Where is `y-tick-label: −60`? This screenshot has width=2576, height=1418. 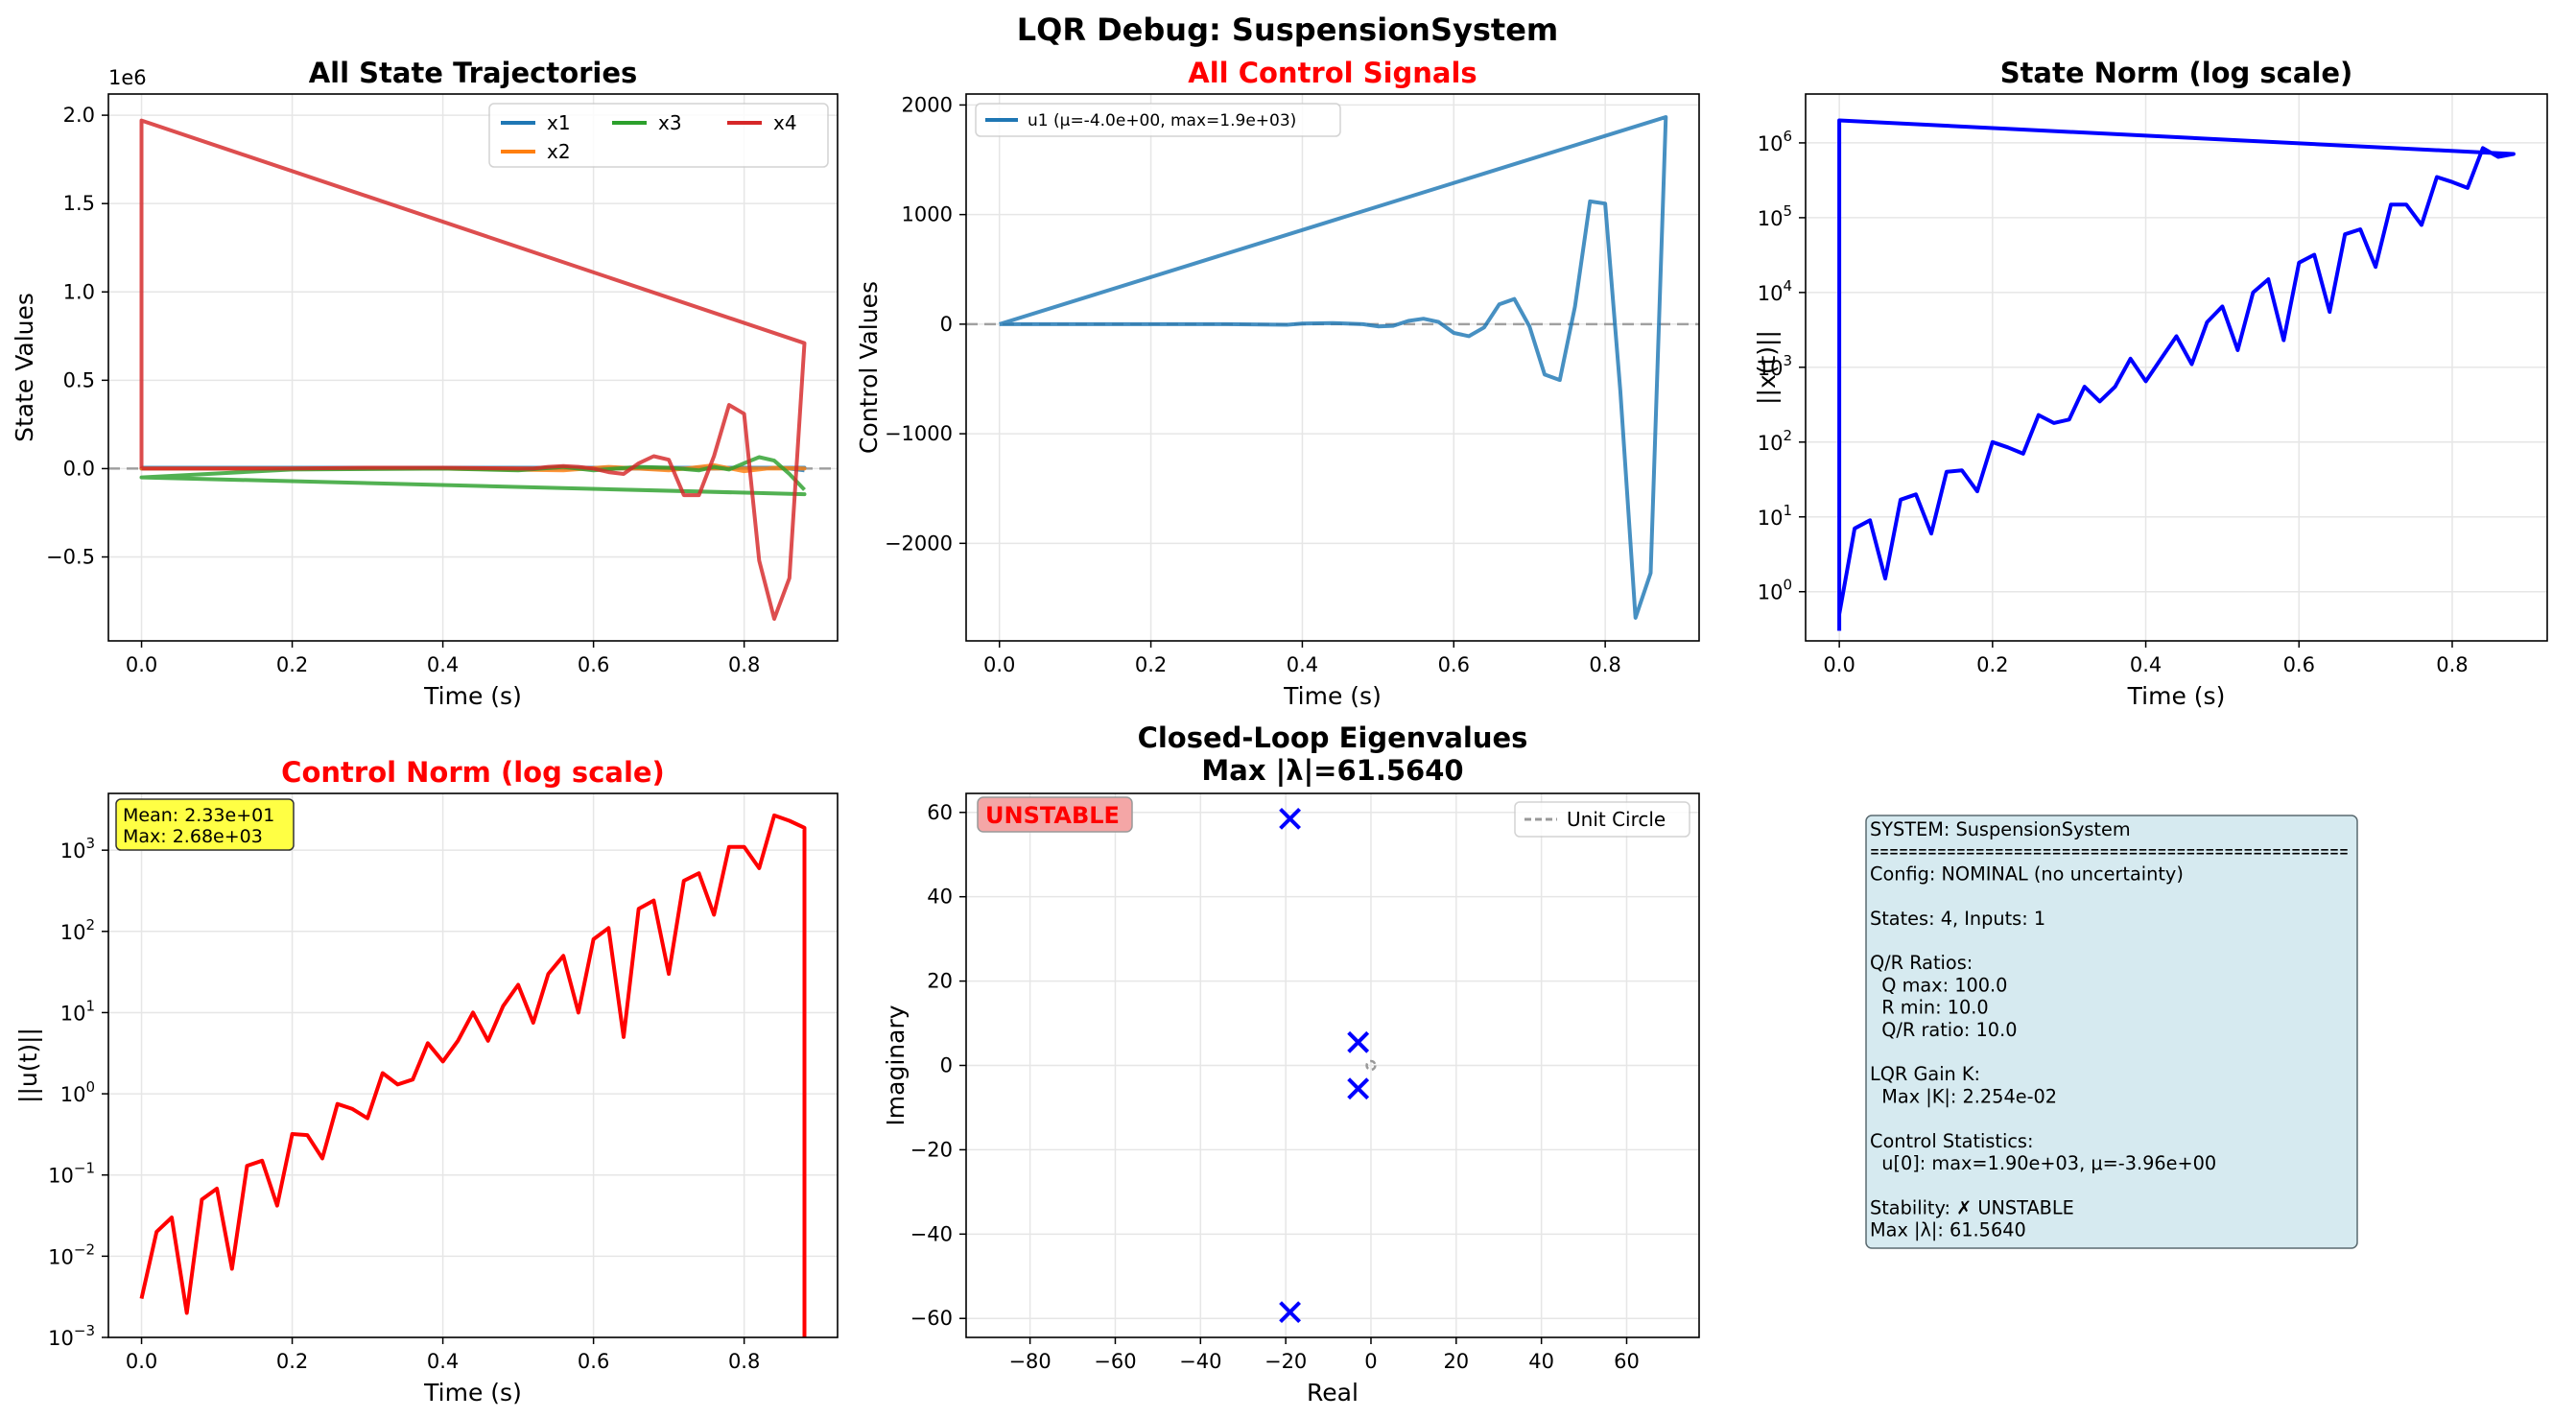
y-tick-label: −60 is located at coordinates (932, 1318).